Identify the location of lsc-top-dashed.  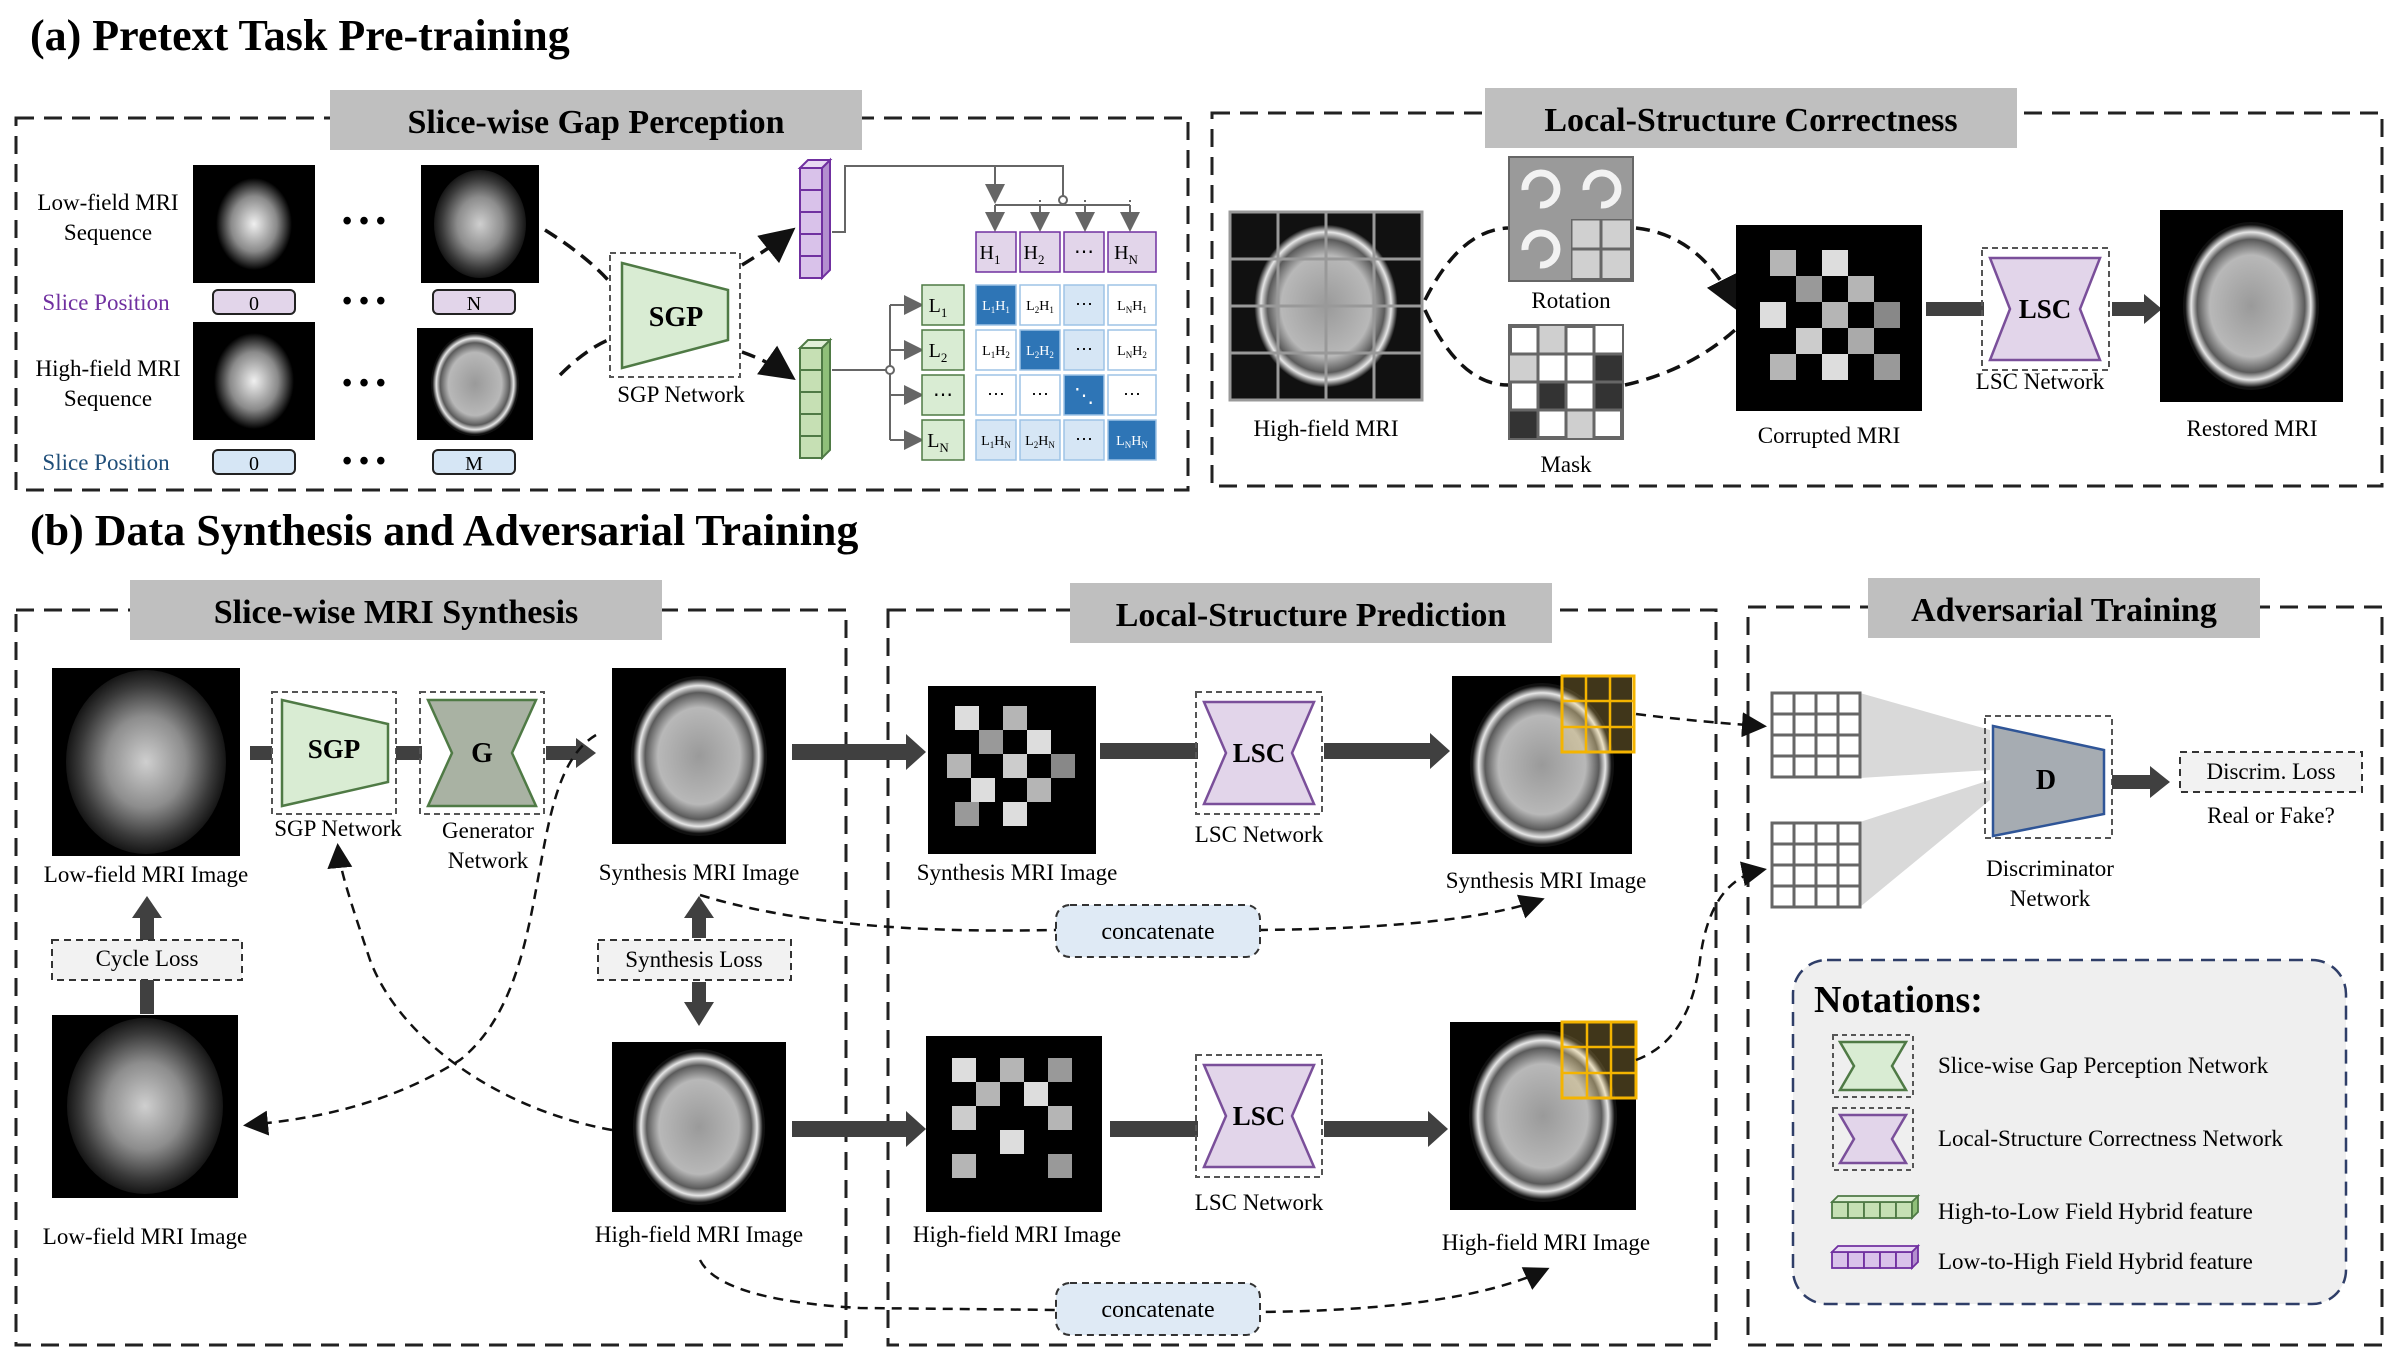
(1259, 753).